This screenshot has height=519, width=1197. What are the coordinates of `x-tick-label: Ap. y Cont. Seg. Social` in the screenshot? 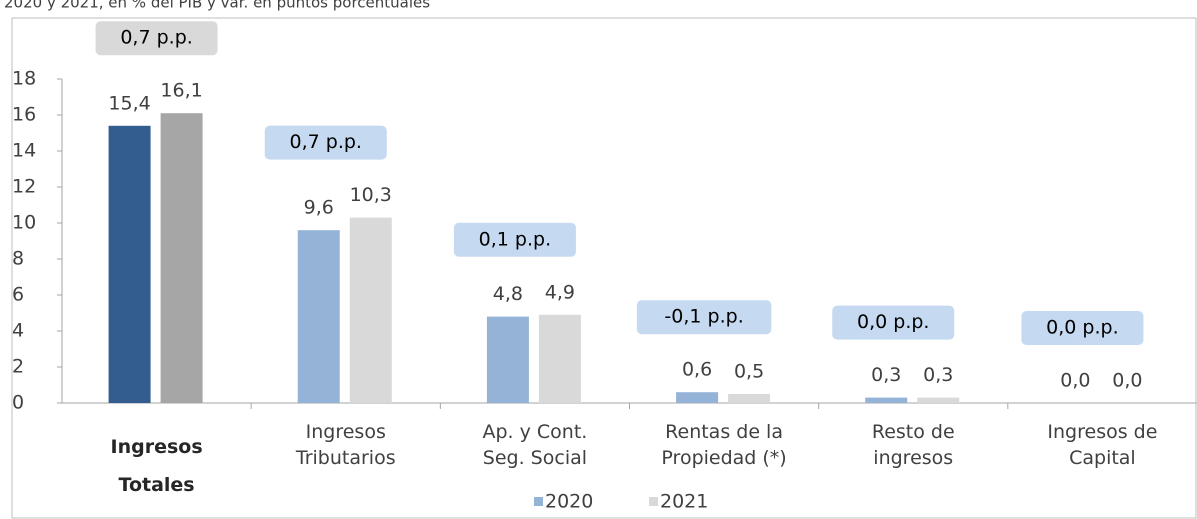 It's located at (534, 445).